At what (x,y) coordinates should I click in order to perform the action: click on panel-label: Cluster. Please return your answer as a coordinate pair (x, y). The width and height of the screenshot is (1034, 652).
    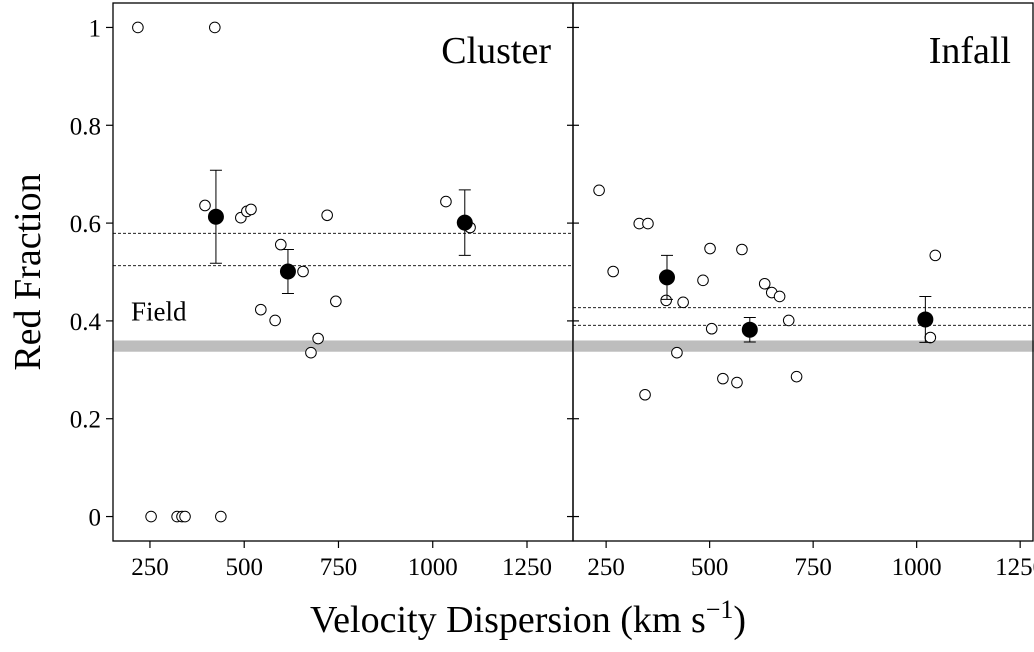
    Looking at the image, I should click on (496, 51).